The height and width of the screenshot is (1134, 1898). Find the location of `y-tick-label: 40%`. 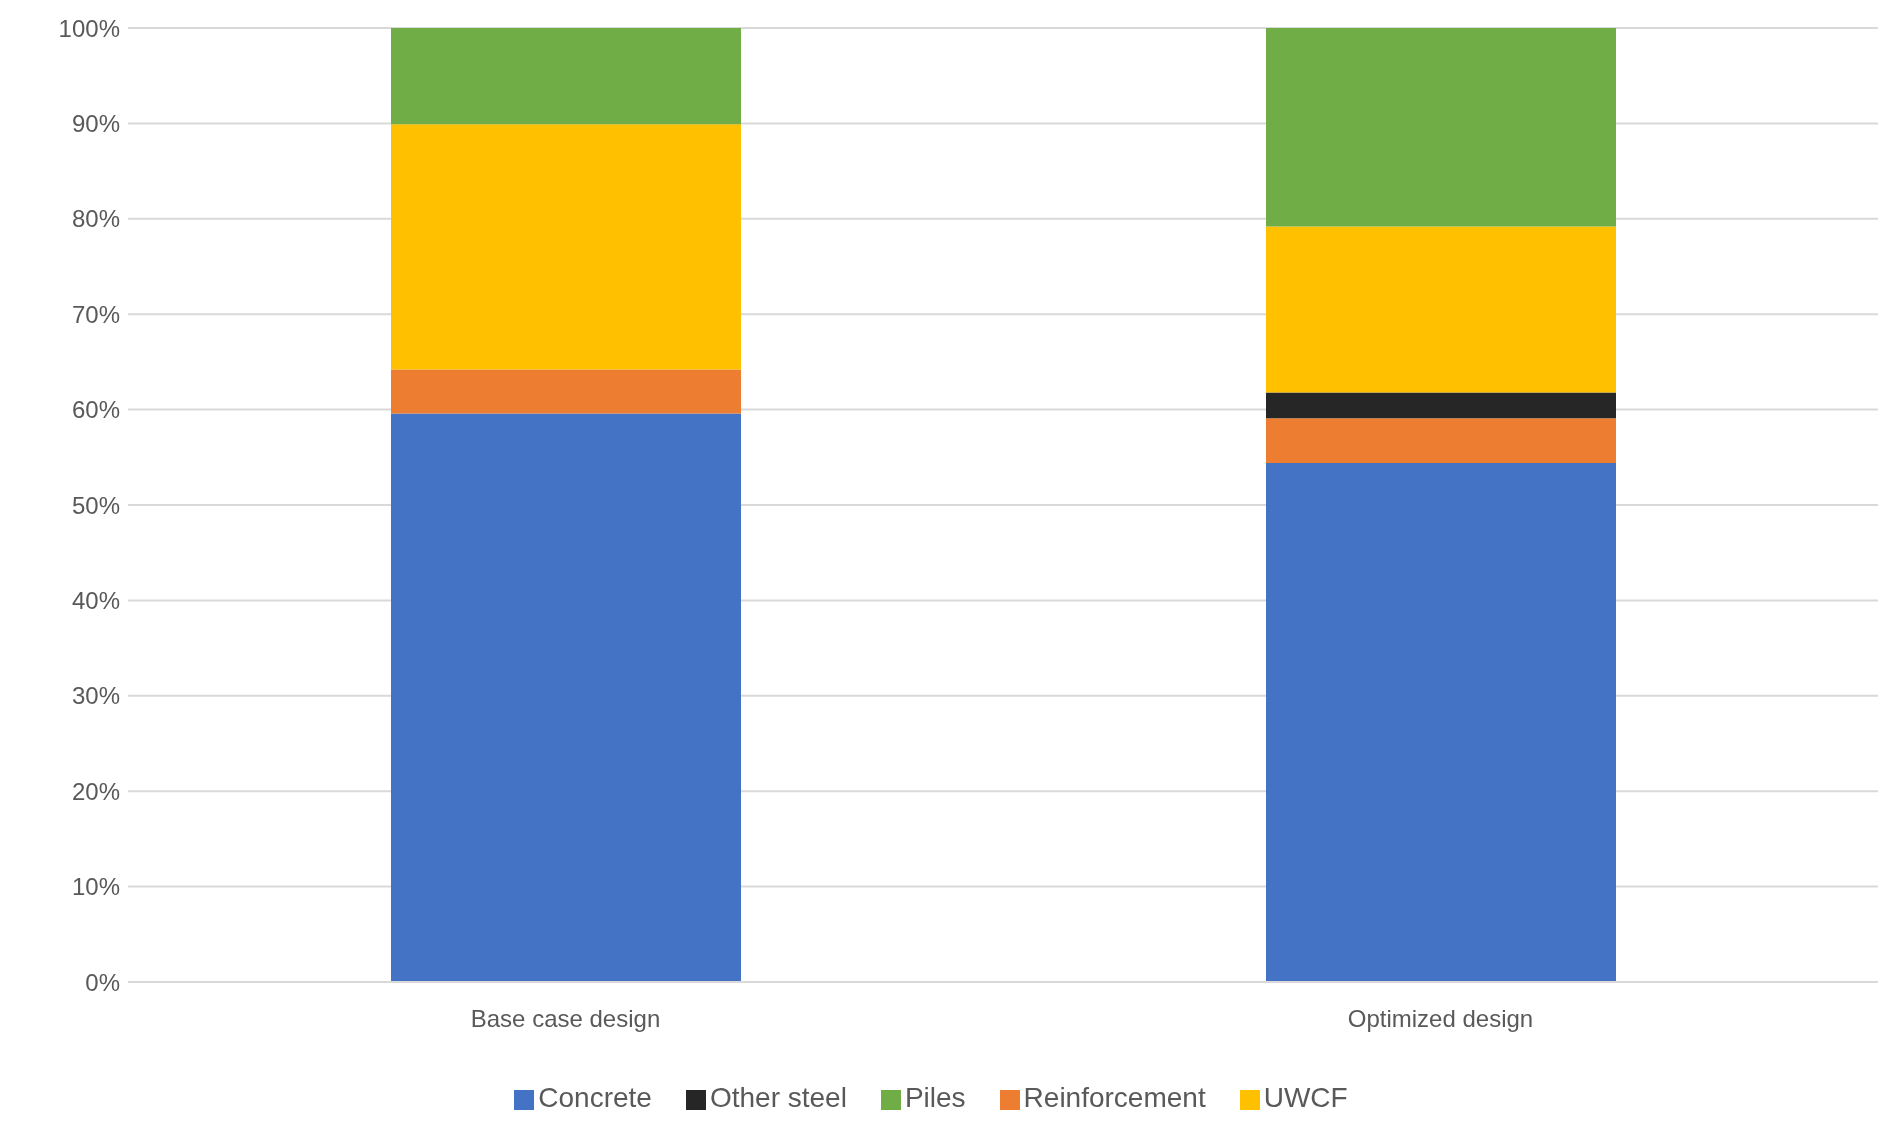

y-tick-label: 40% is located at coordinates (95, 600).